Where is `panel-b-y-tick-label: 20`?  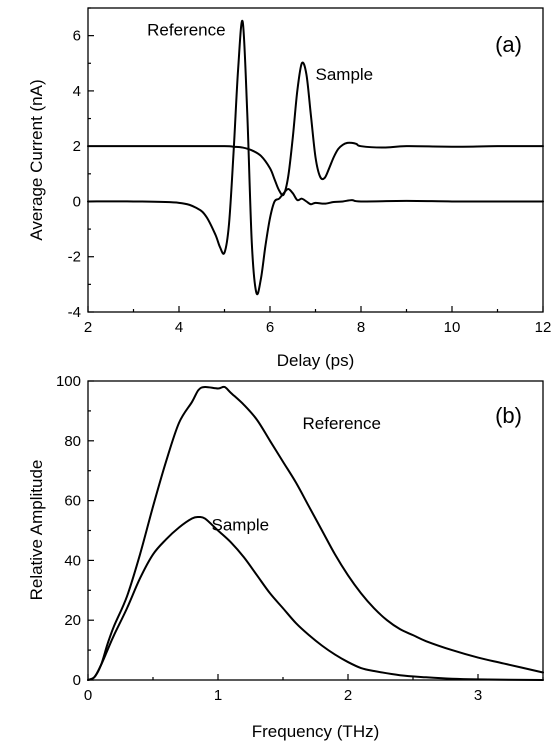 panel-b-y-tick-label: 20 is located at coordinates (72, 620).